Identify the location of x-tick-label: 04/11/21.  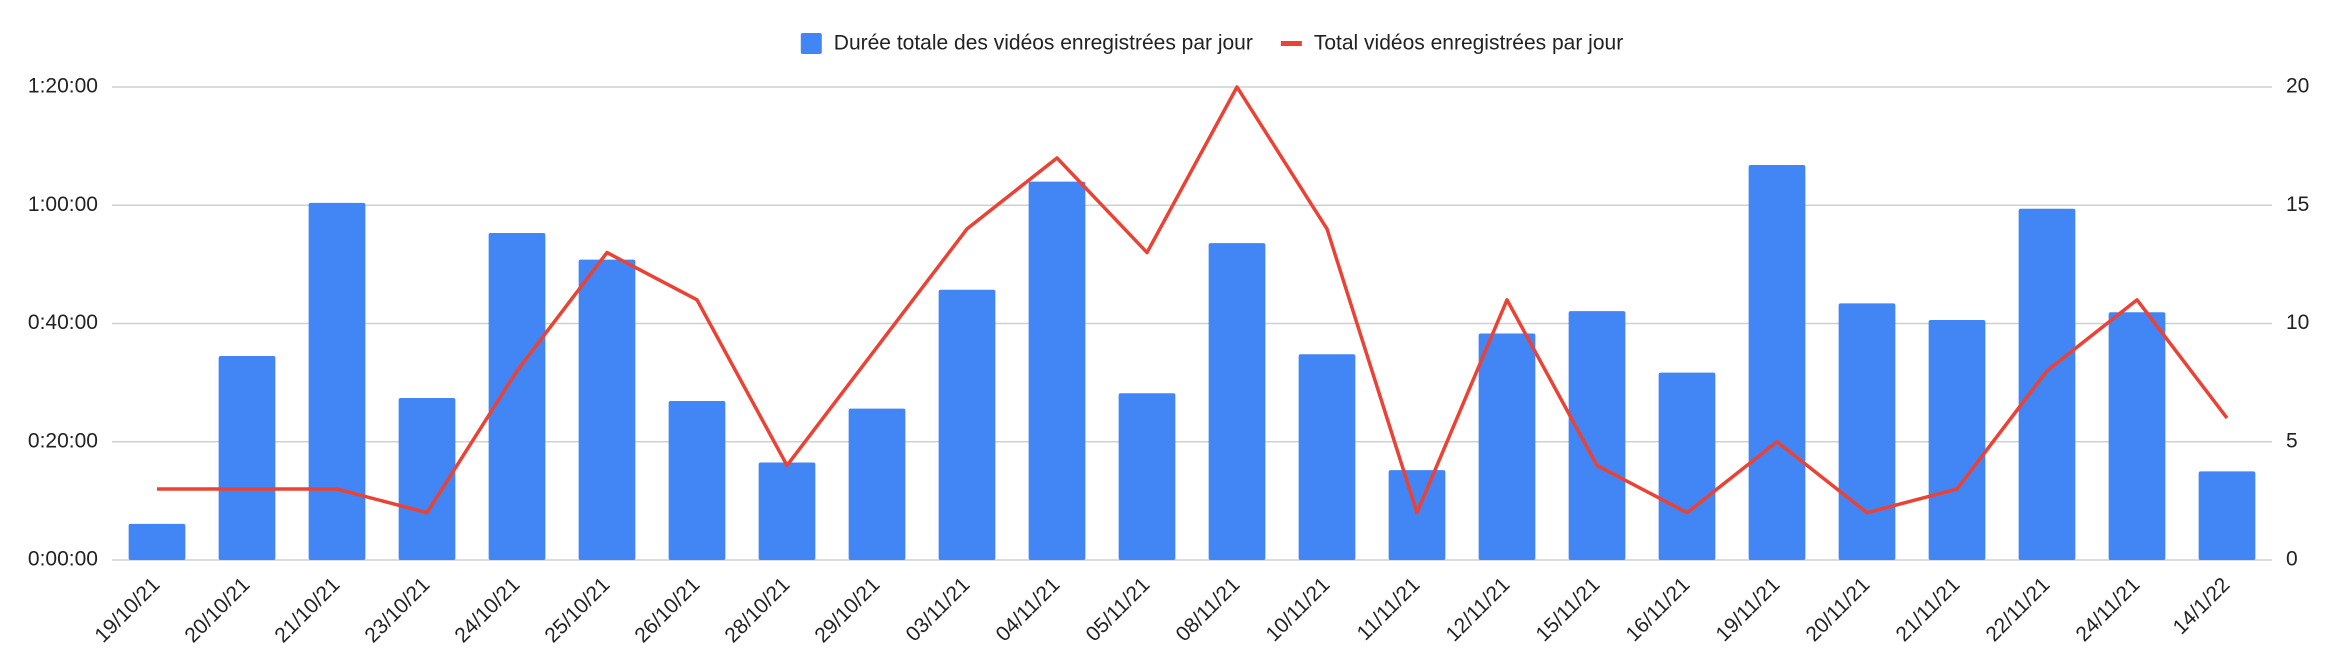
(1027, 609).